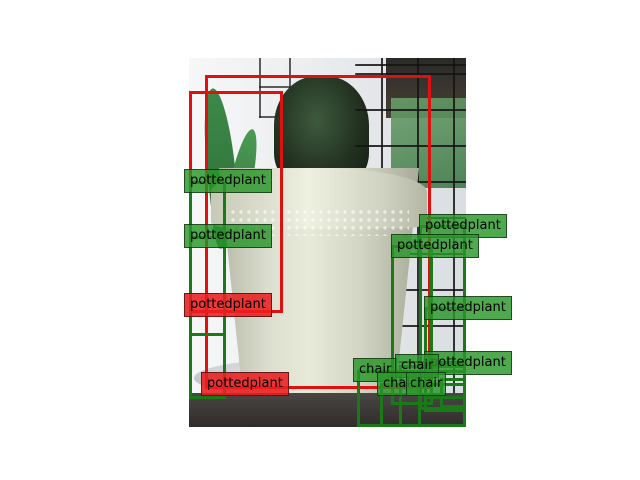  Describe the element at coordinates (426, 384) in the screenshot. I see `label-chair: chair` at that location.